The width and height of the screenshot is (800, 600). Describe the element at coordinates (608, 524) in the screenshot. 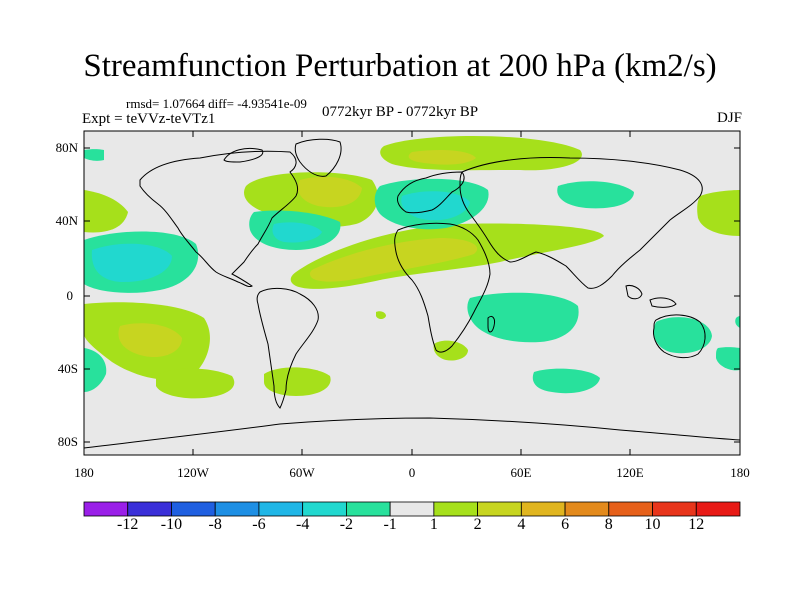

I see `colorbar-label: 8` at that location.